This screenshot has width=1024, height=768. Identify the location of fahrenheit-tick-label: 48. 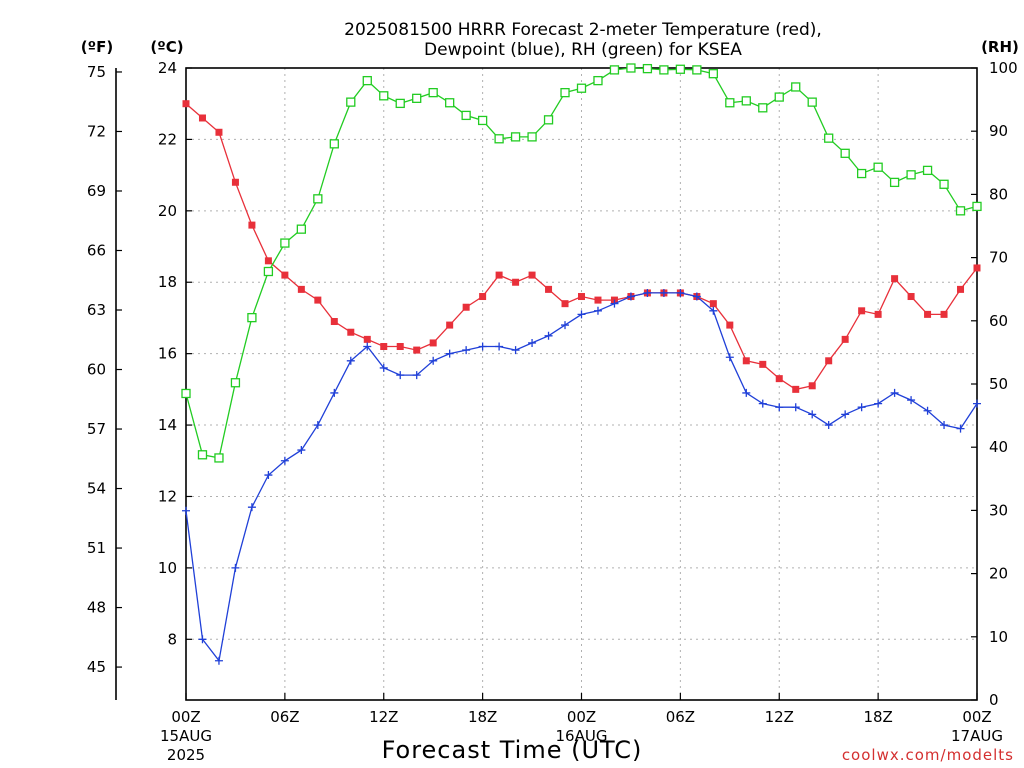
(96, 608).